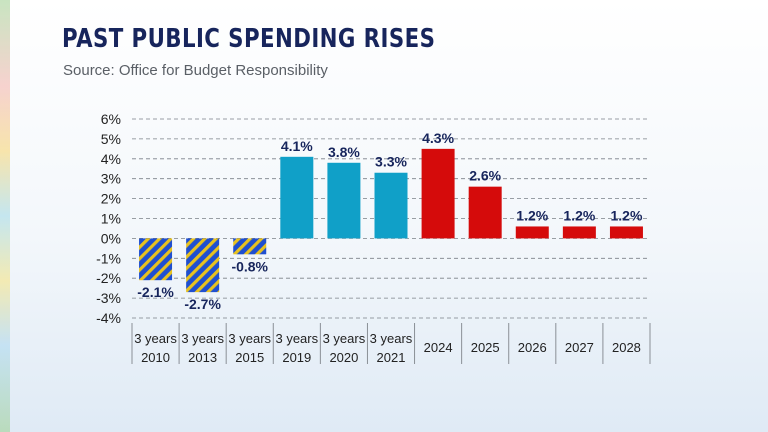 This screenshot has width=768, height=432. Describe the element at coordinates (249, 266) in the screenshot. I see `data-label: -0.8%` at that location.